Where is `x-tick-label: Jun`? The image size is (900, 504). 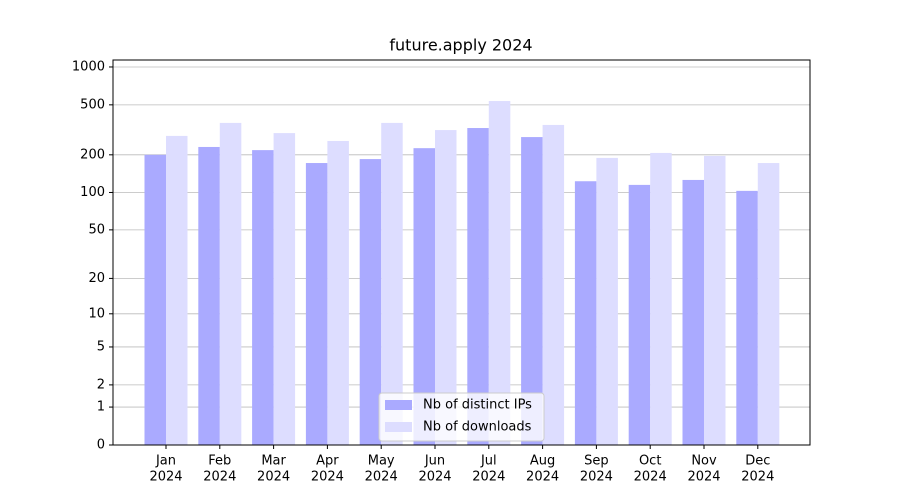 x-tick-label: Jun is located at coordinates (434, 461).